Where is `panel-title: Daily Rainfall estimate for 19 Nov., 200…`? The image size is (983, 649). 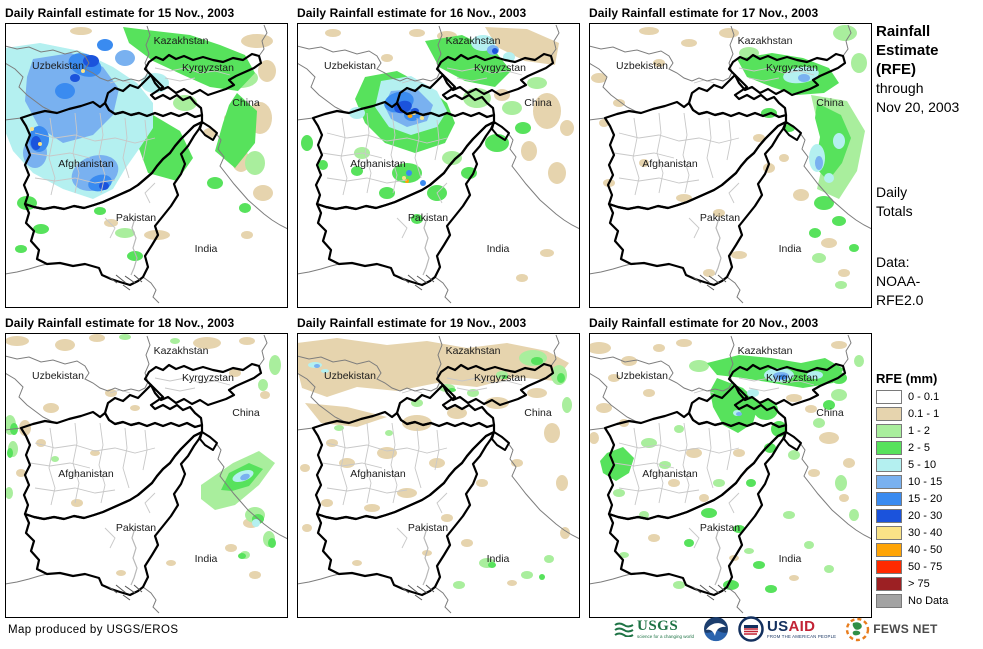
panel-title: Daily Rainfall estimate for 19 Nov., 200… is located at coordinates (412, 323).